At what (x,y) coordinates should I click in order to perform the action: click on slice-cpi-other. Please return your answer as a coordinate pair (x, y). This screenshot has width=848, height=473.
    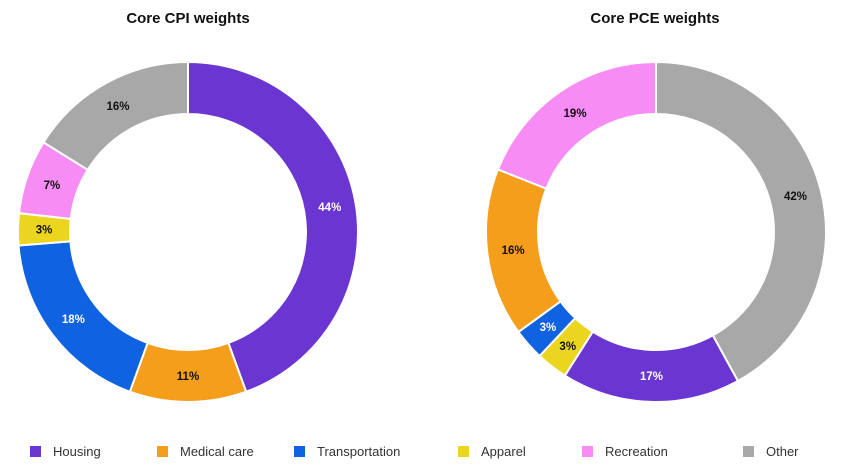
    Looking at the image, I should click on (115, 116).